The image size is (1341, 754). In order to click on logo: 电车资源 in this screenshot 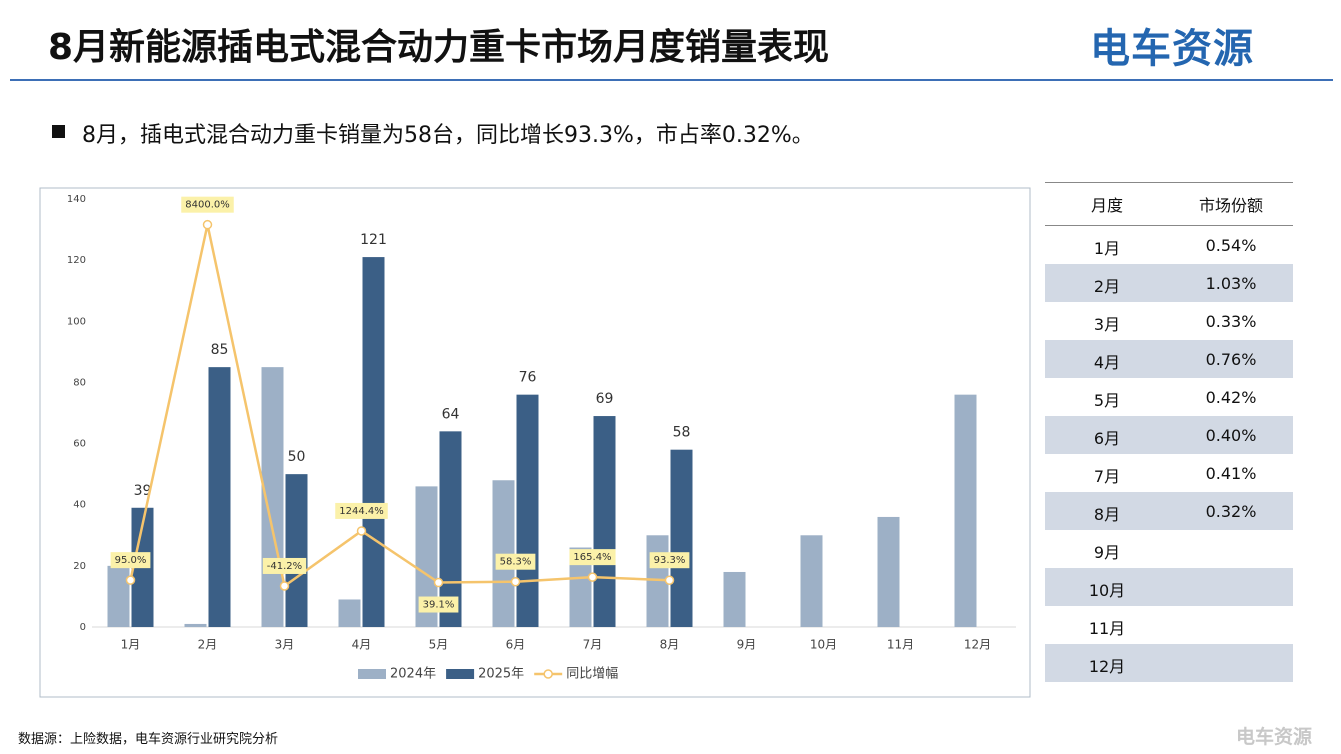, I will do `click(1172, 49)`.